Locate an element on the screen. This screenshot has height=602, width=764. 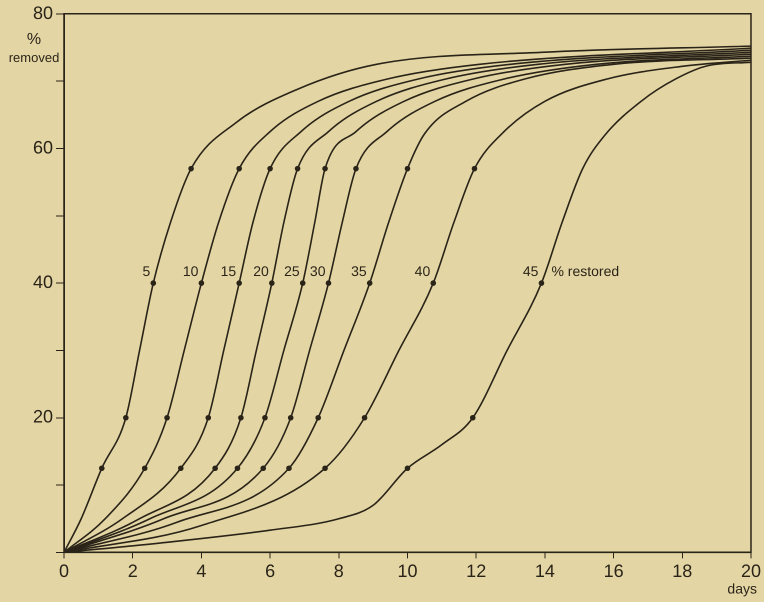
series-label: 15 is located at coordinates (228, 270).